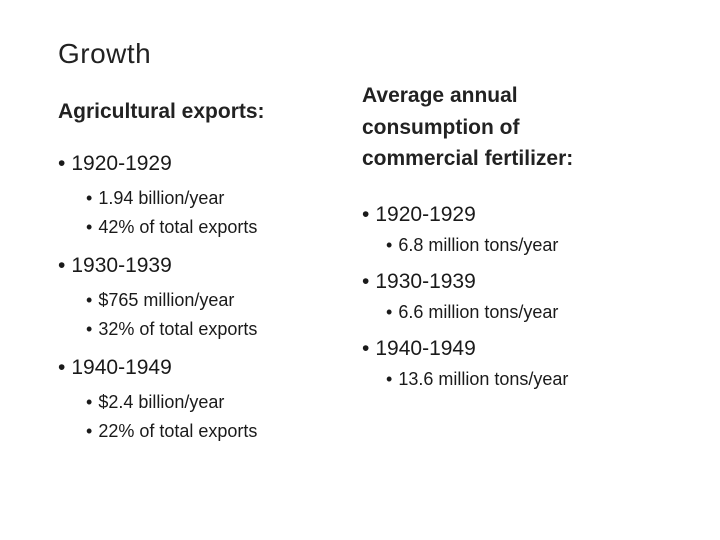 The image size is (720, 540). Describe the element at coordinates (441, 127) in the screenshot. I see `right-heading-line: consumption of` at that location.